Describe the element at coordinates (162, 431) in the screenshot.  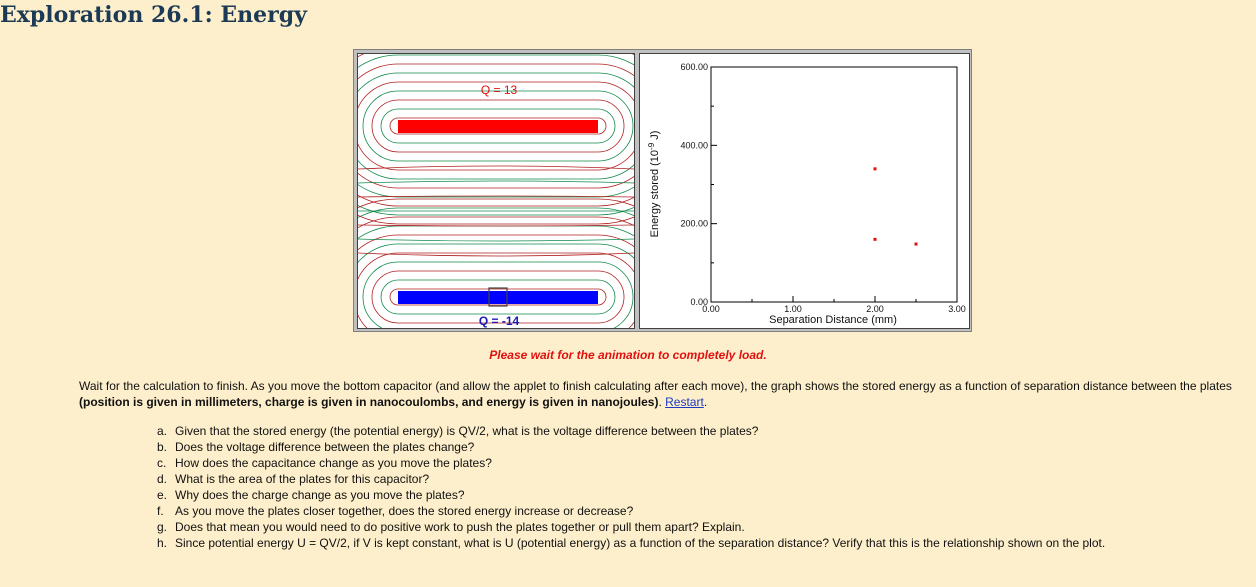
I see `question-letter: a.` at that location.